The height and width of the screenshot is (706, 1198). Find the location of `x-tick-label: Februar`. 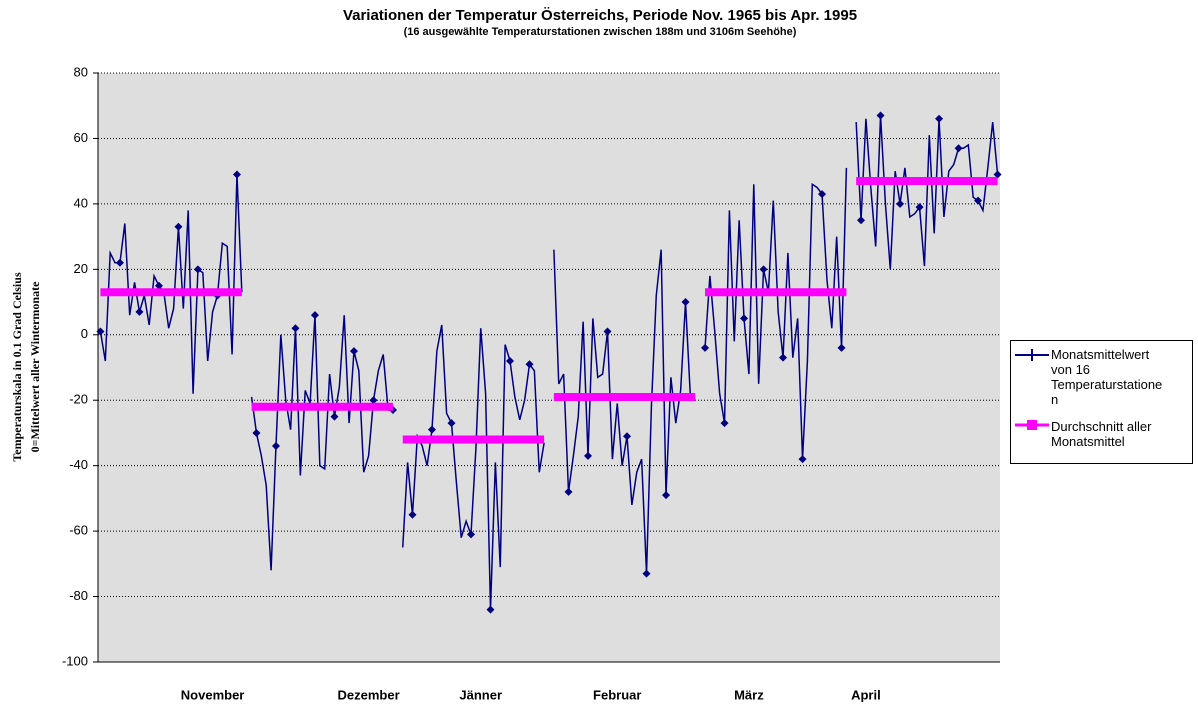

x-tick-label: Februar is located at coordinates (617, 694).